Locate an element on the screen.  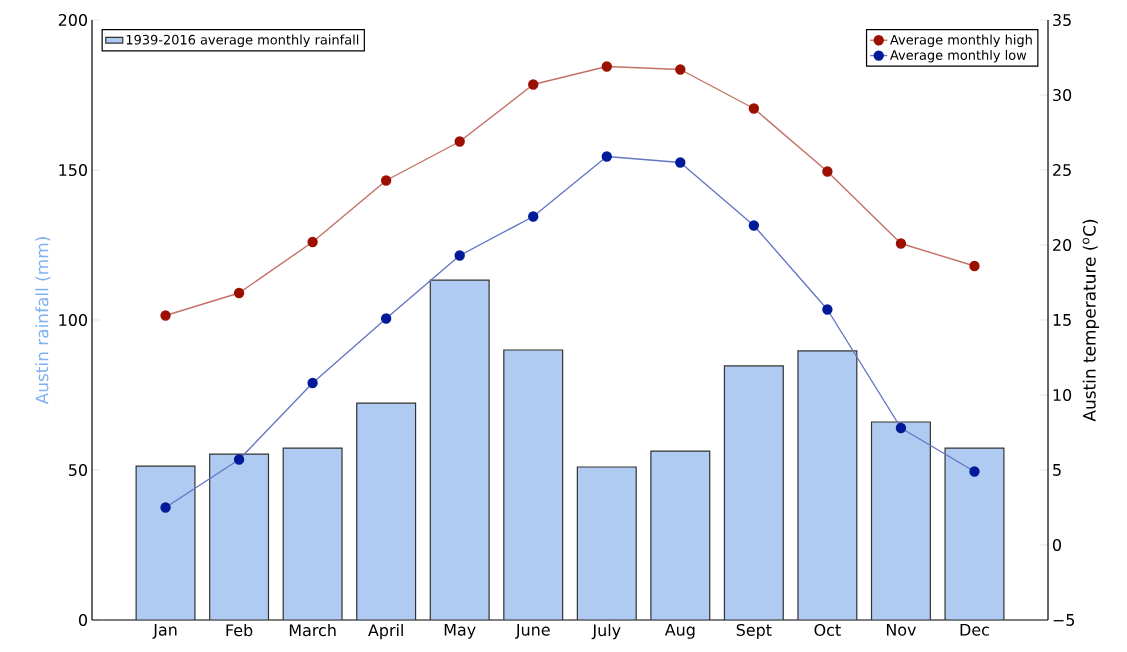
x-tick-label: Nov is located at coordinates (901, 629).